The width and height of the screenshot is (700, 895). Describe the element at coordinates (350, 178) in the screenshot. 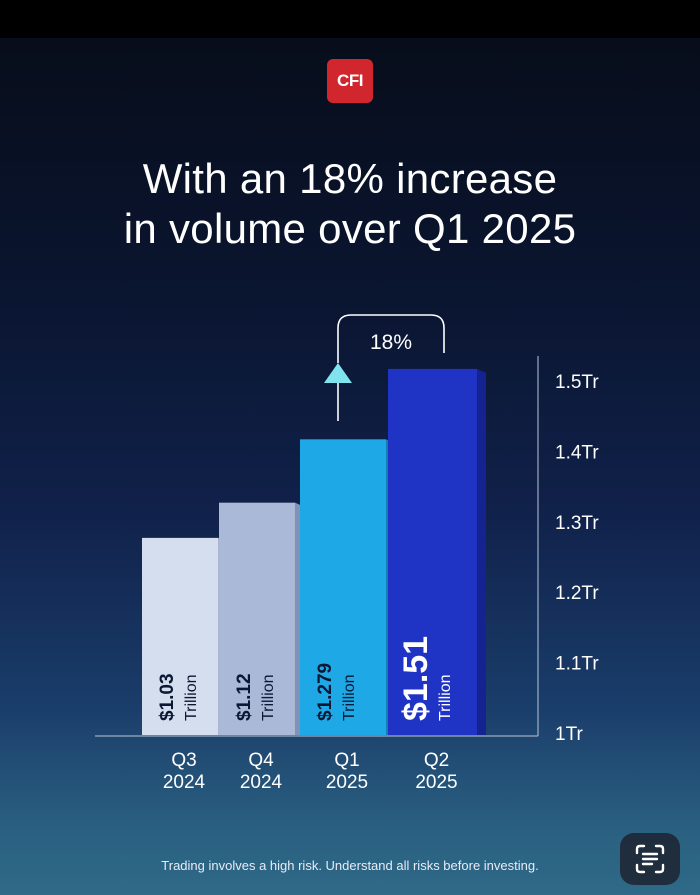

I see `headline-line-1: With an 18% increase` at that location.